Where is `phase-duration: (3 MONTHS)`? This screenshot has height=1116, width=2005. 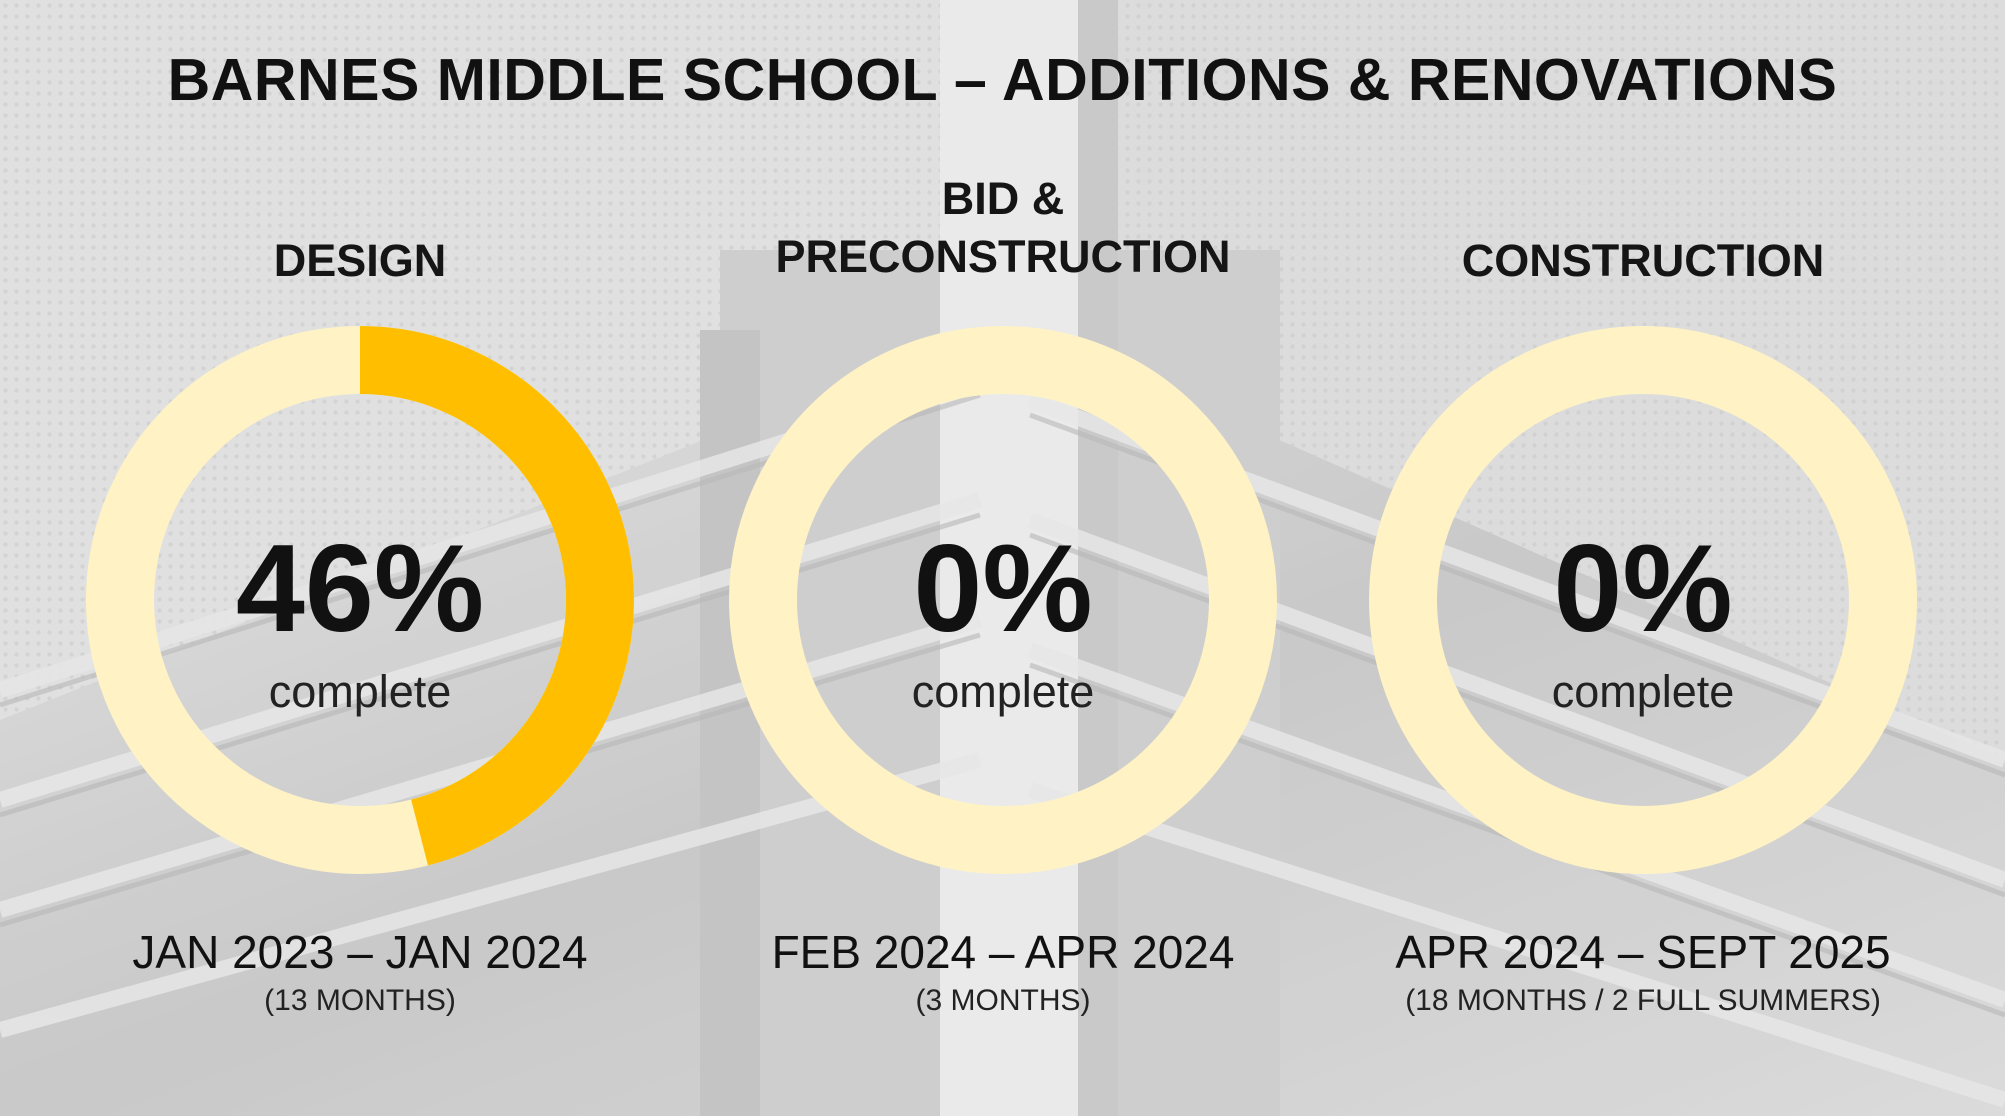 phase-duration: (3 MONTHS) is located at coordinates (1003, 1000).